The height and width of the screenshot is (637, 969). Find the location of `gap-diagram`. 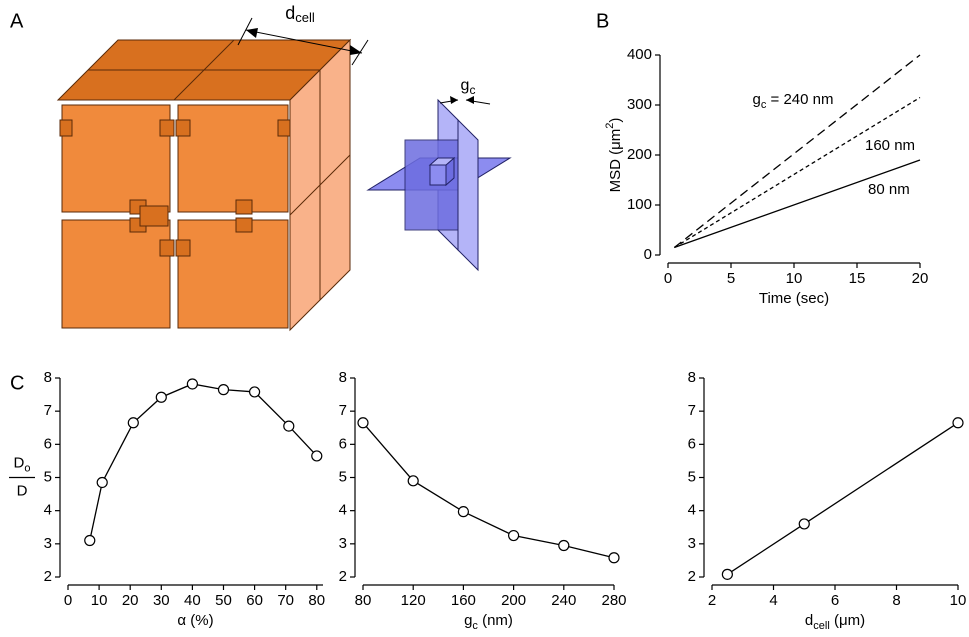

gap-diagram is located at coordinates (439, 185).